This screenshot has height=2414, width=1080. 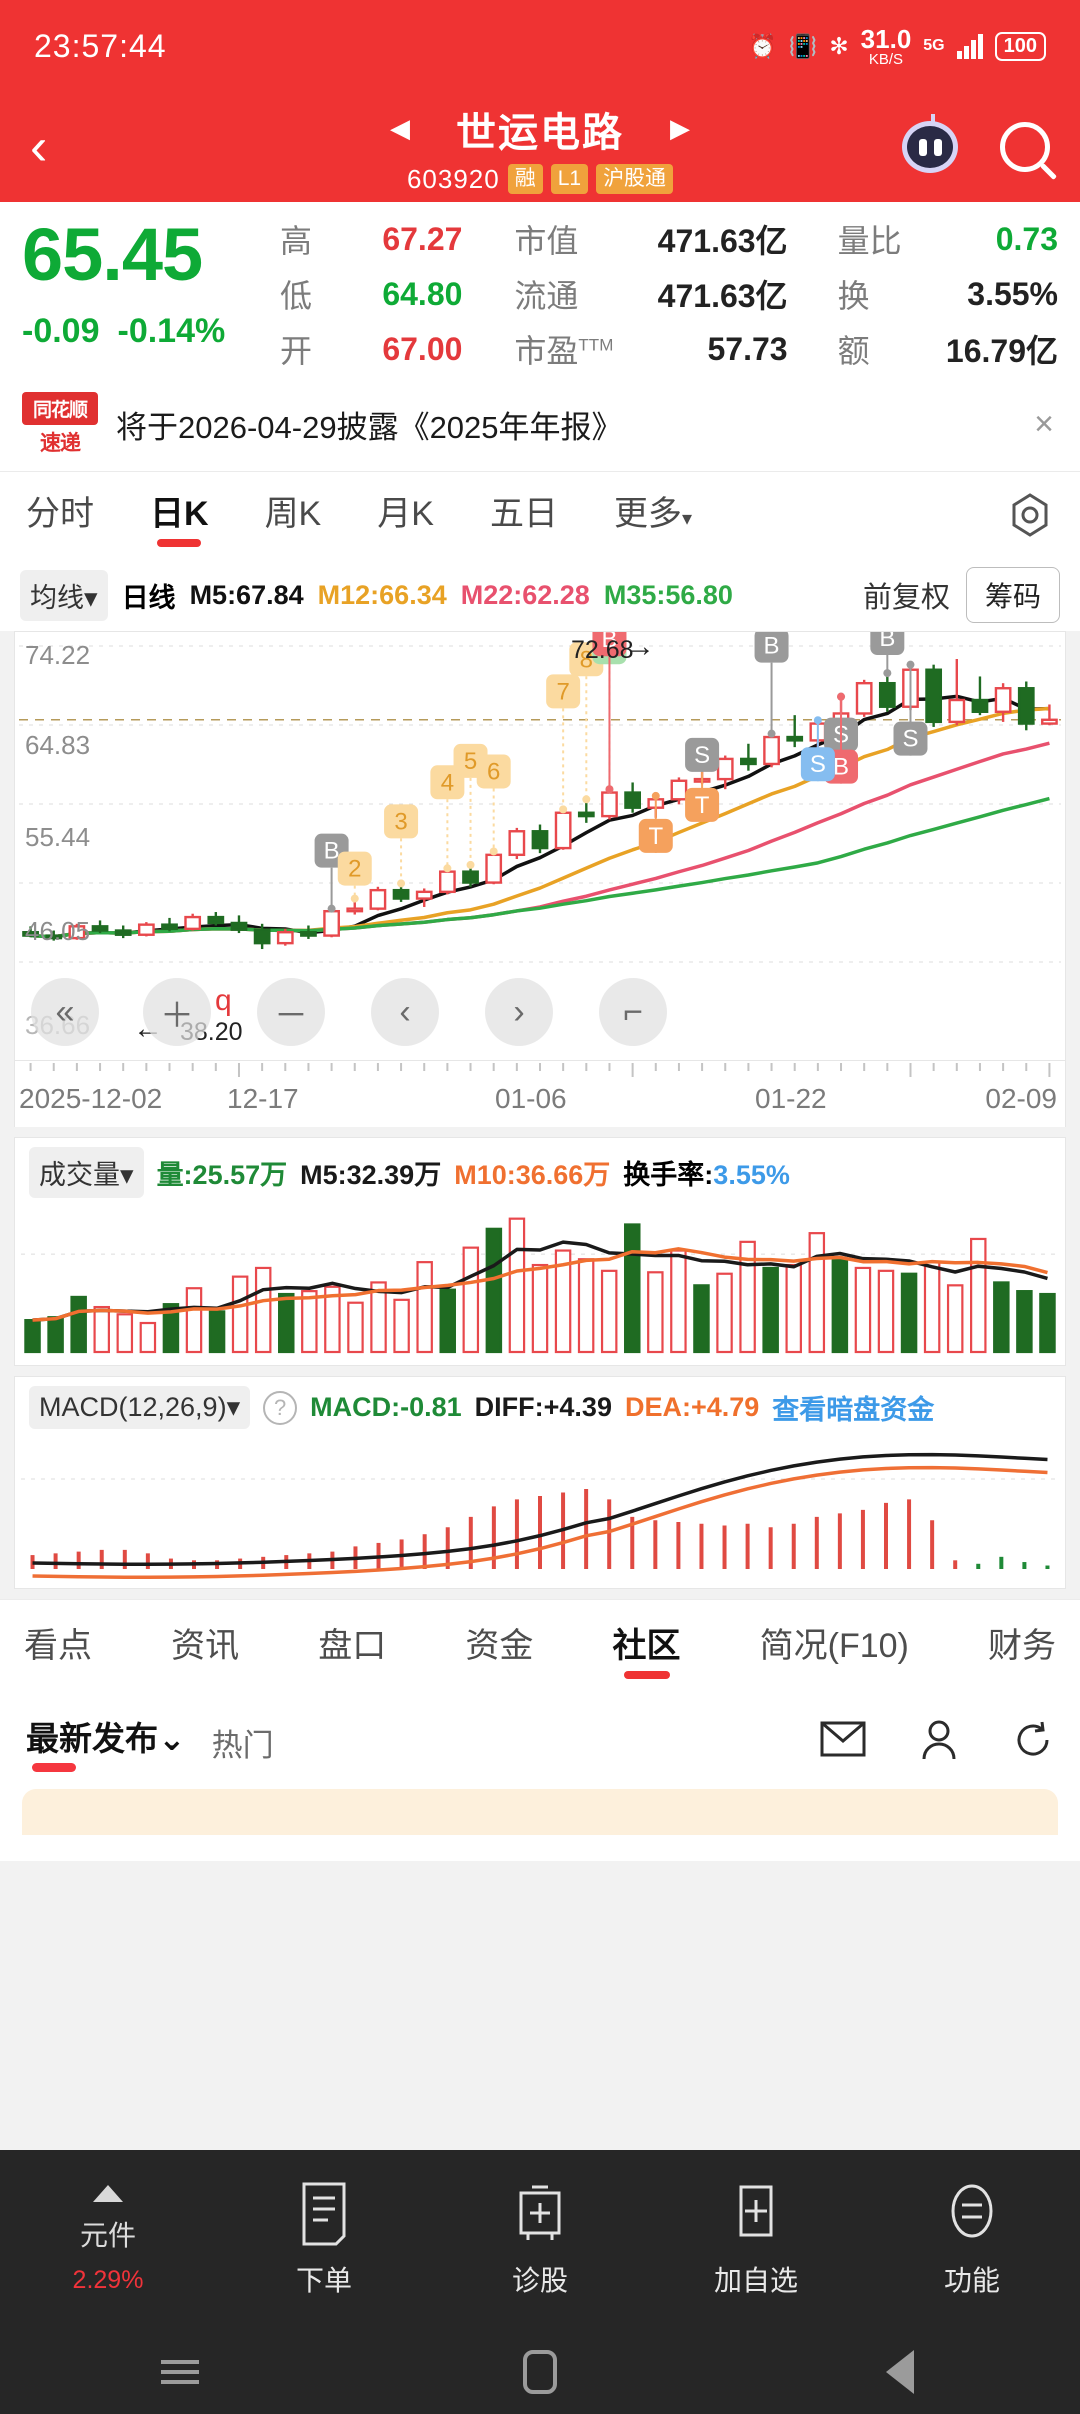 What do you see at coordinates (58, 837) in the screenshot?
I see `y-tick-2: 55.44` at bounding box center [58, 837].